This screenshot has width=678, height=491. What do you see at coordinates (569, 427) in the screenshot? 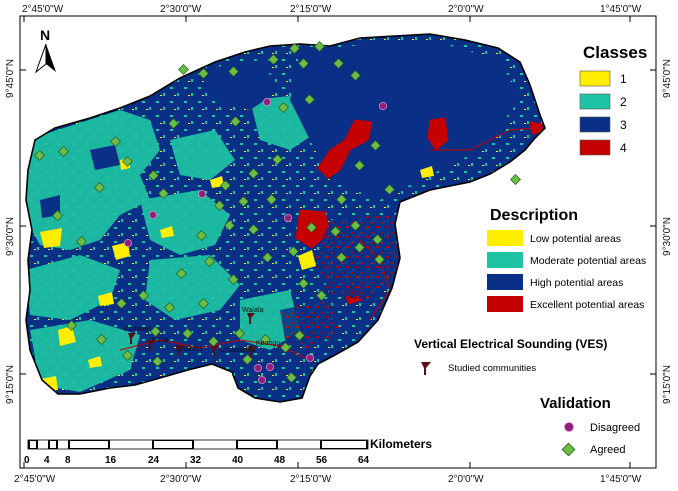
I see `disagreed-legend-icon` at bounding box center [569, 427].